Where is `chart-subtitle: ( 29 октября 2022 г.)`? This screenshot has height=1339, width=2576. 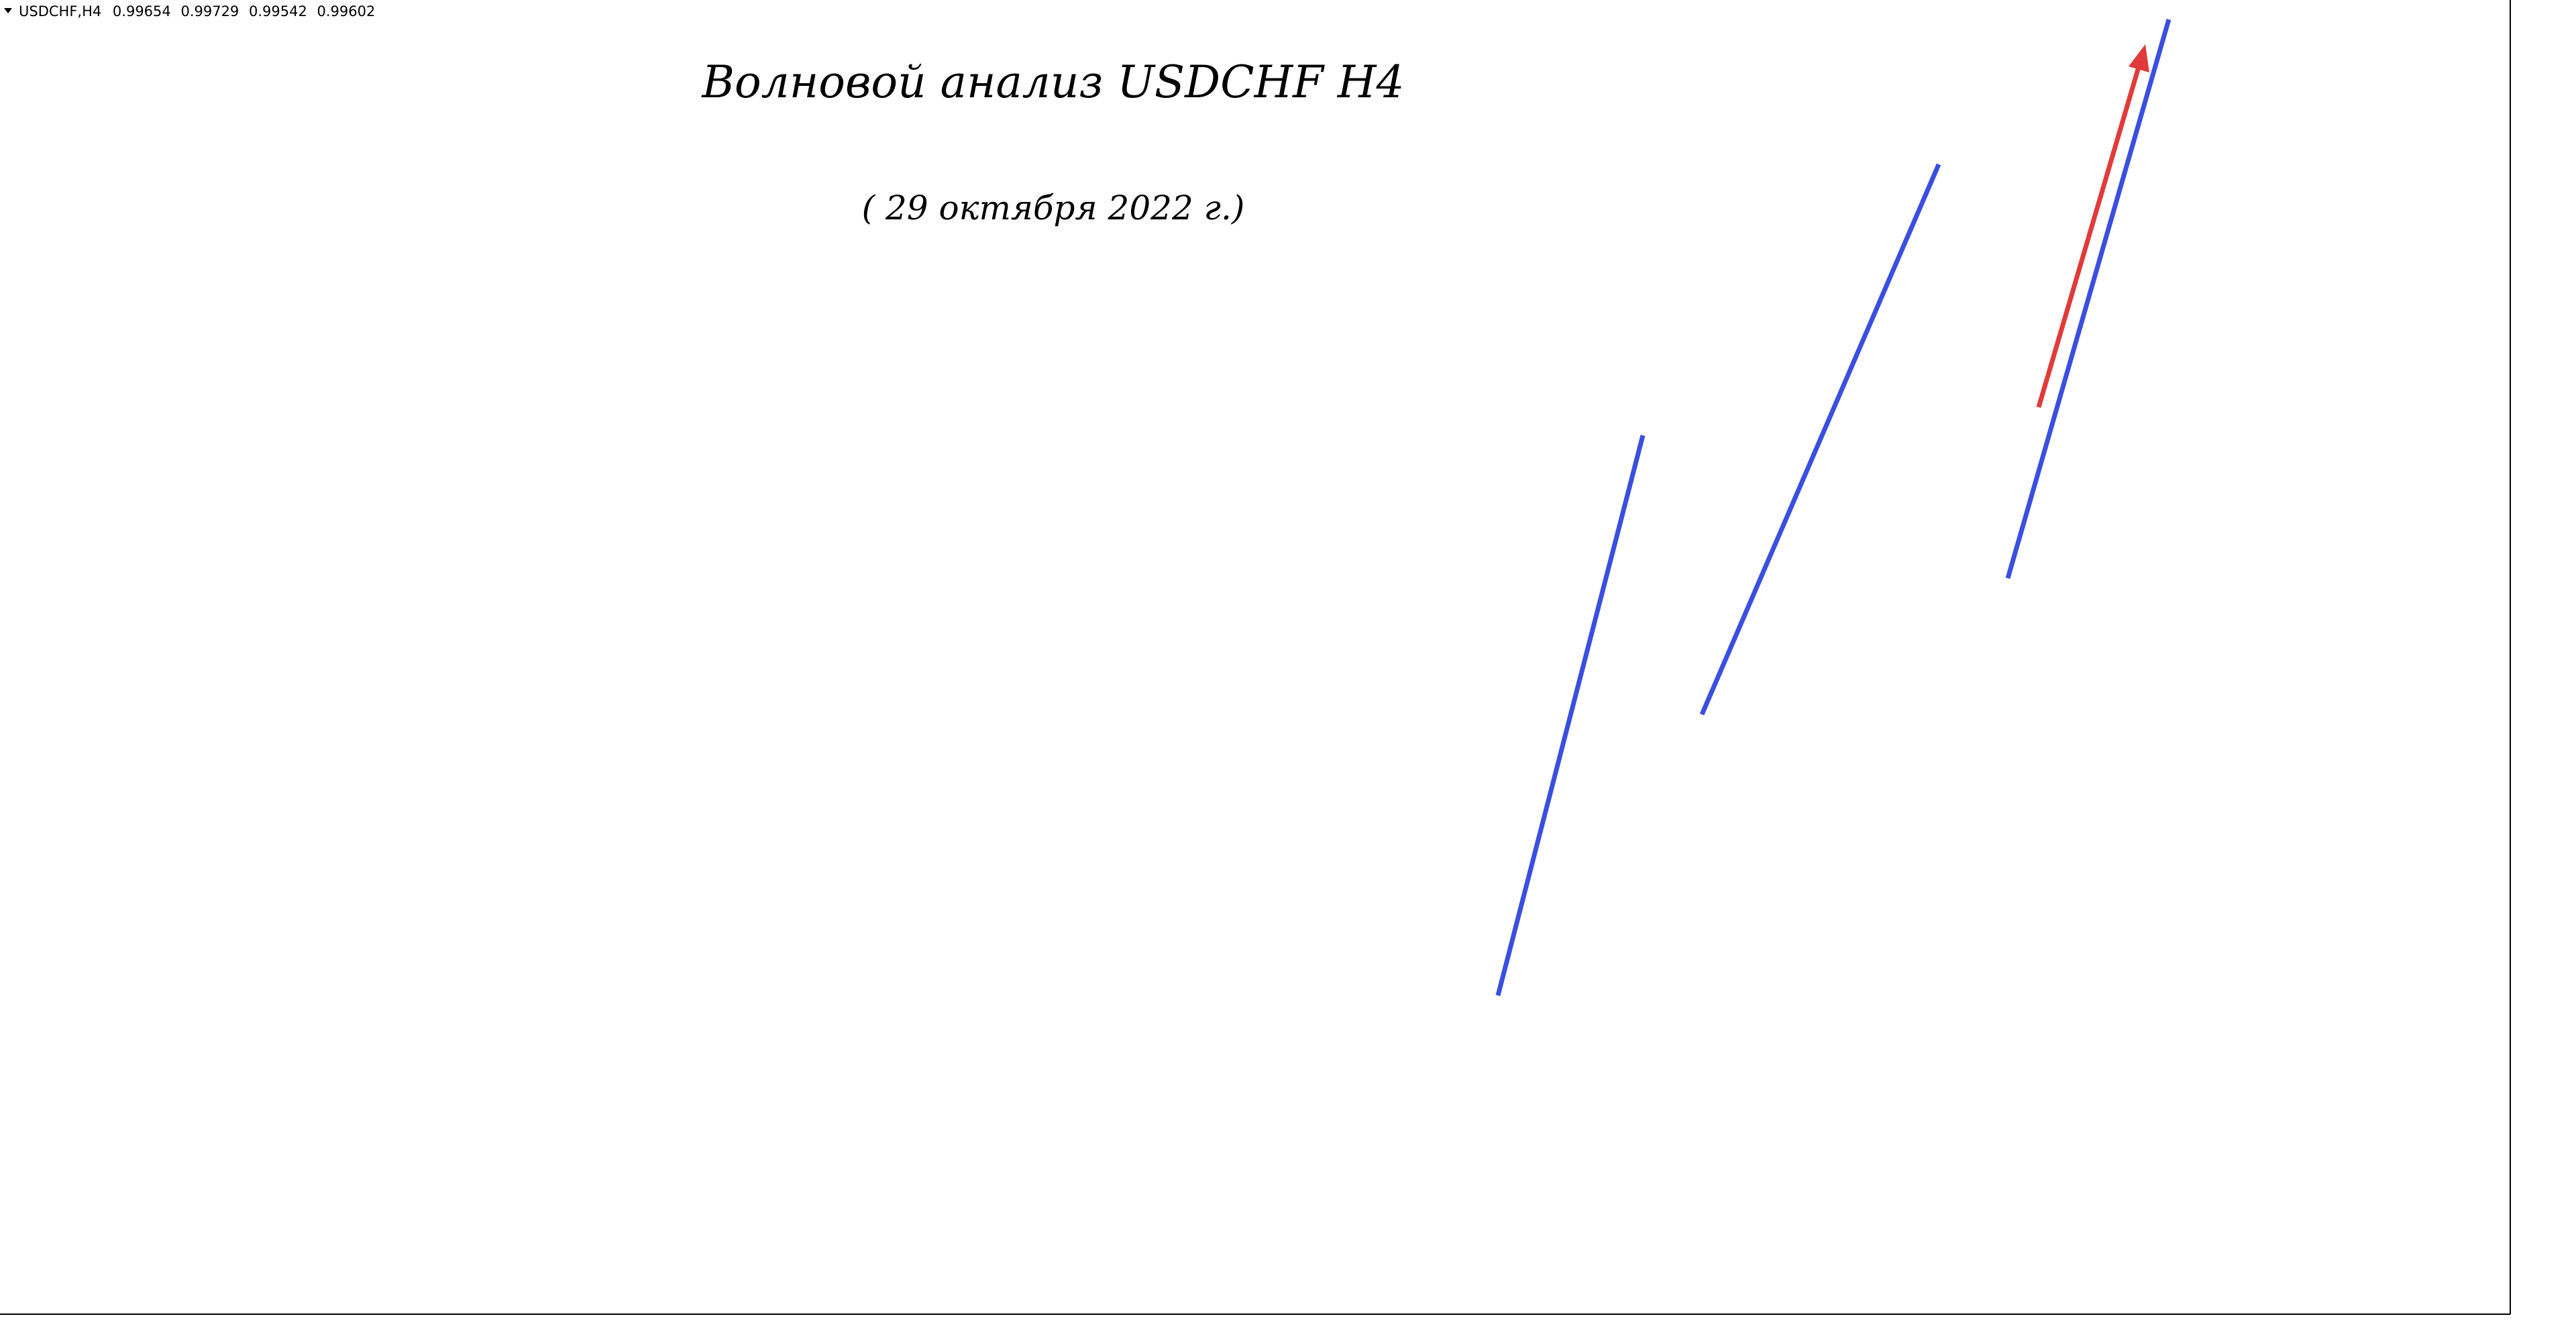 chart-subtitle: ( 29 октября 2022 г.) is located at coordinates (1053, 208).